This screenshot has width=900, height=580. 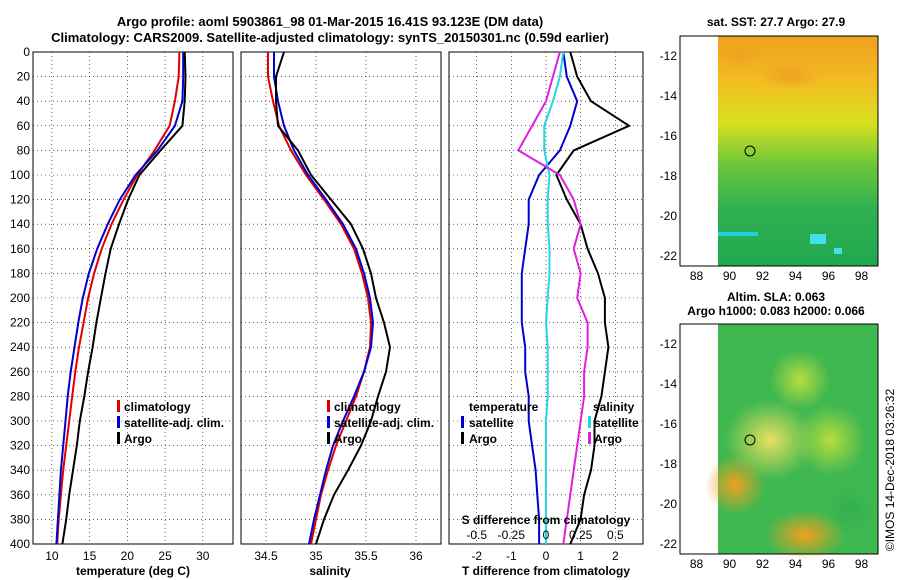 I want to click on sal-diff-tick-label: 0.25, so click(x=581, y=535).